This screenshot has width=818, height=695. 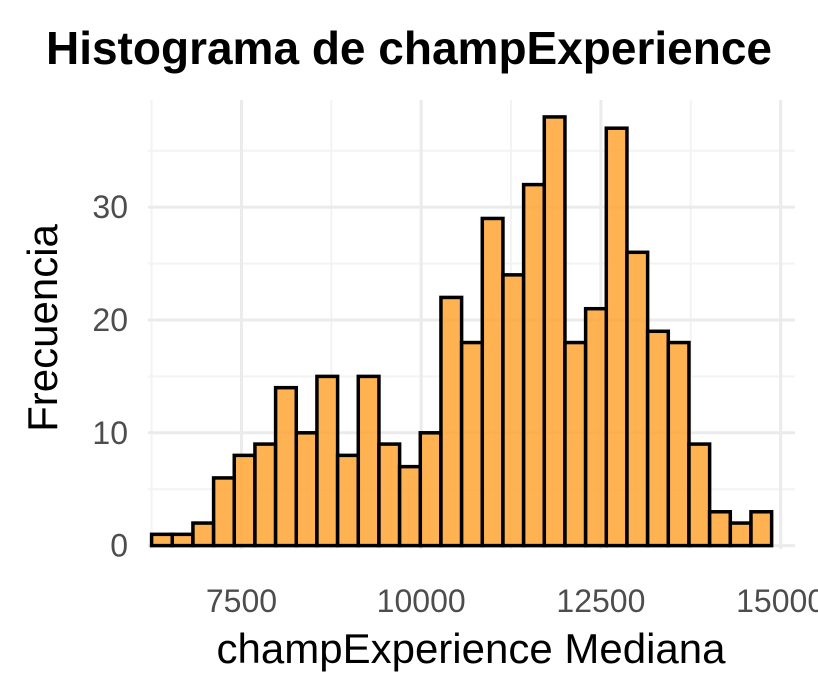 I want to click on x-tick-label: 7500, so click(x=241, y=601).